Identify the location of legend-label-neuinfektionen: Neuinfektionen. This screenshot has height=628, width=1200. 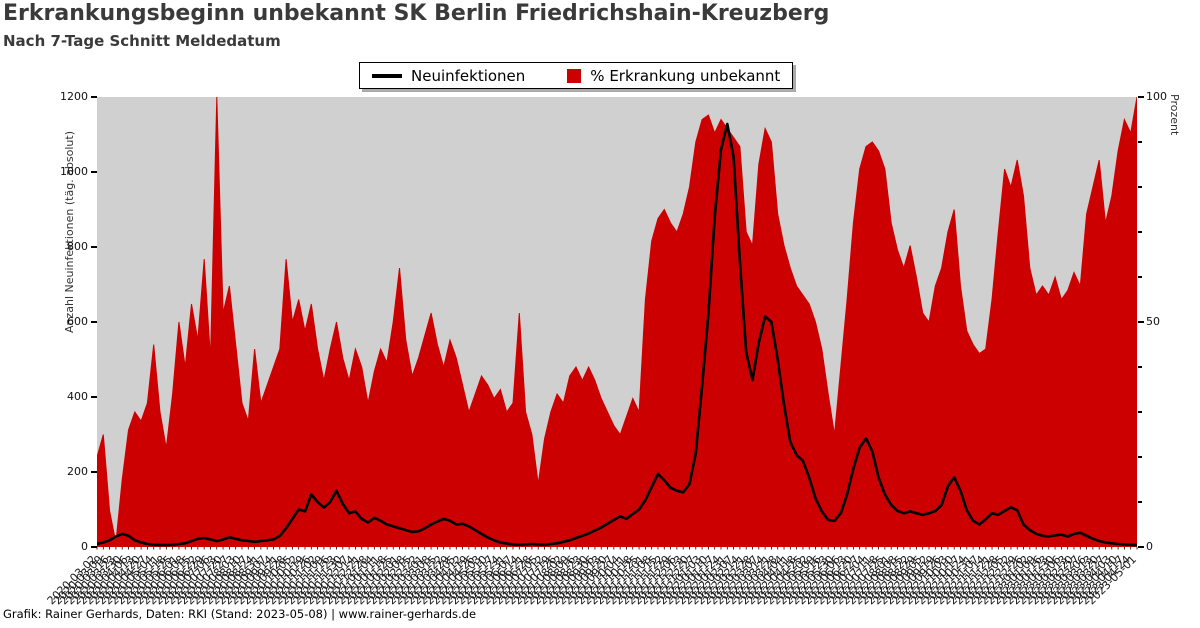
(468, 75).